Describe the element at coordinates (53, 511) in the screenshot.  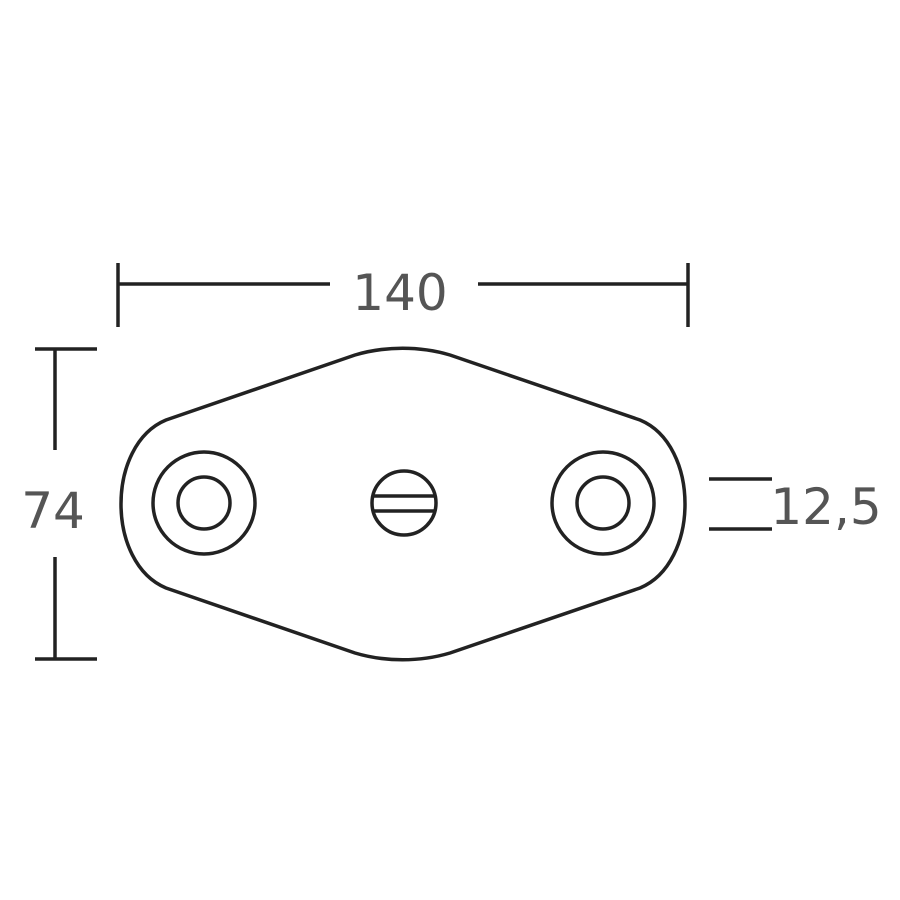
I see `height-dimension-label: 74` at that location.